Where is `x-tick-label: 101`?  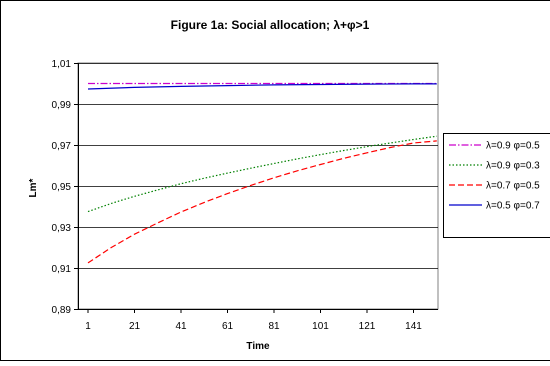
x-tick-label: 101 is located at coordinates (320, 326).